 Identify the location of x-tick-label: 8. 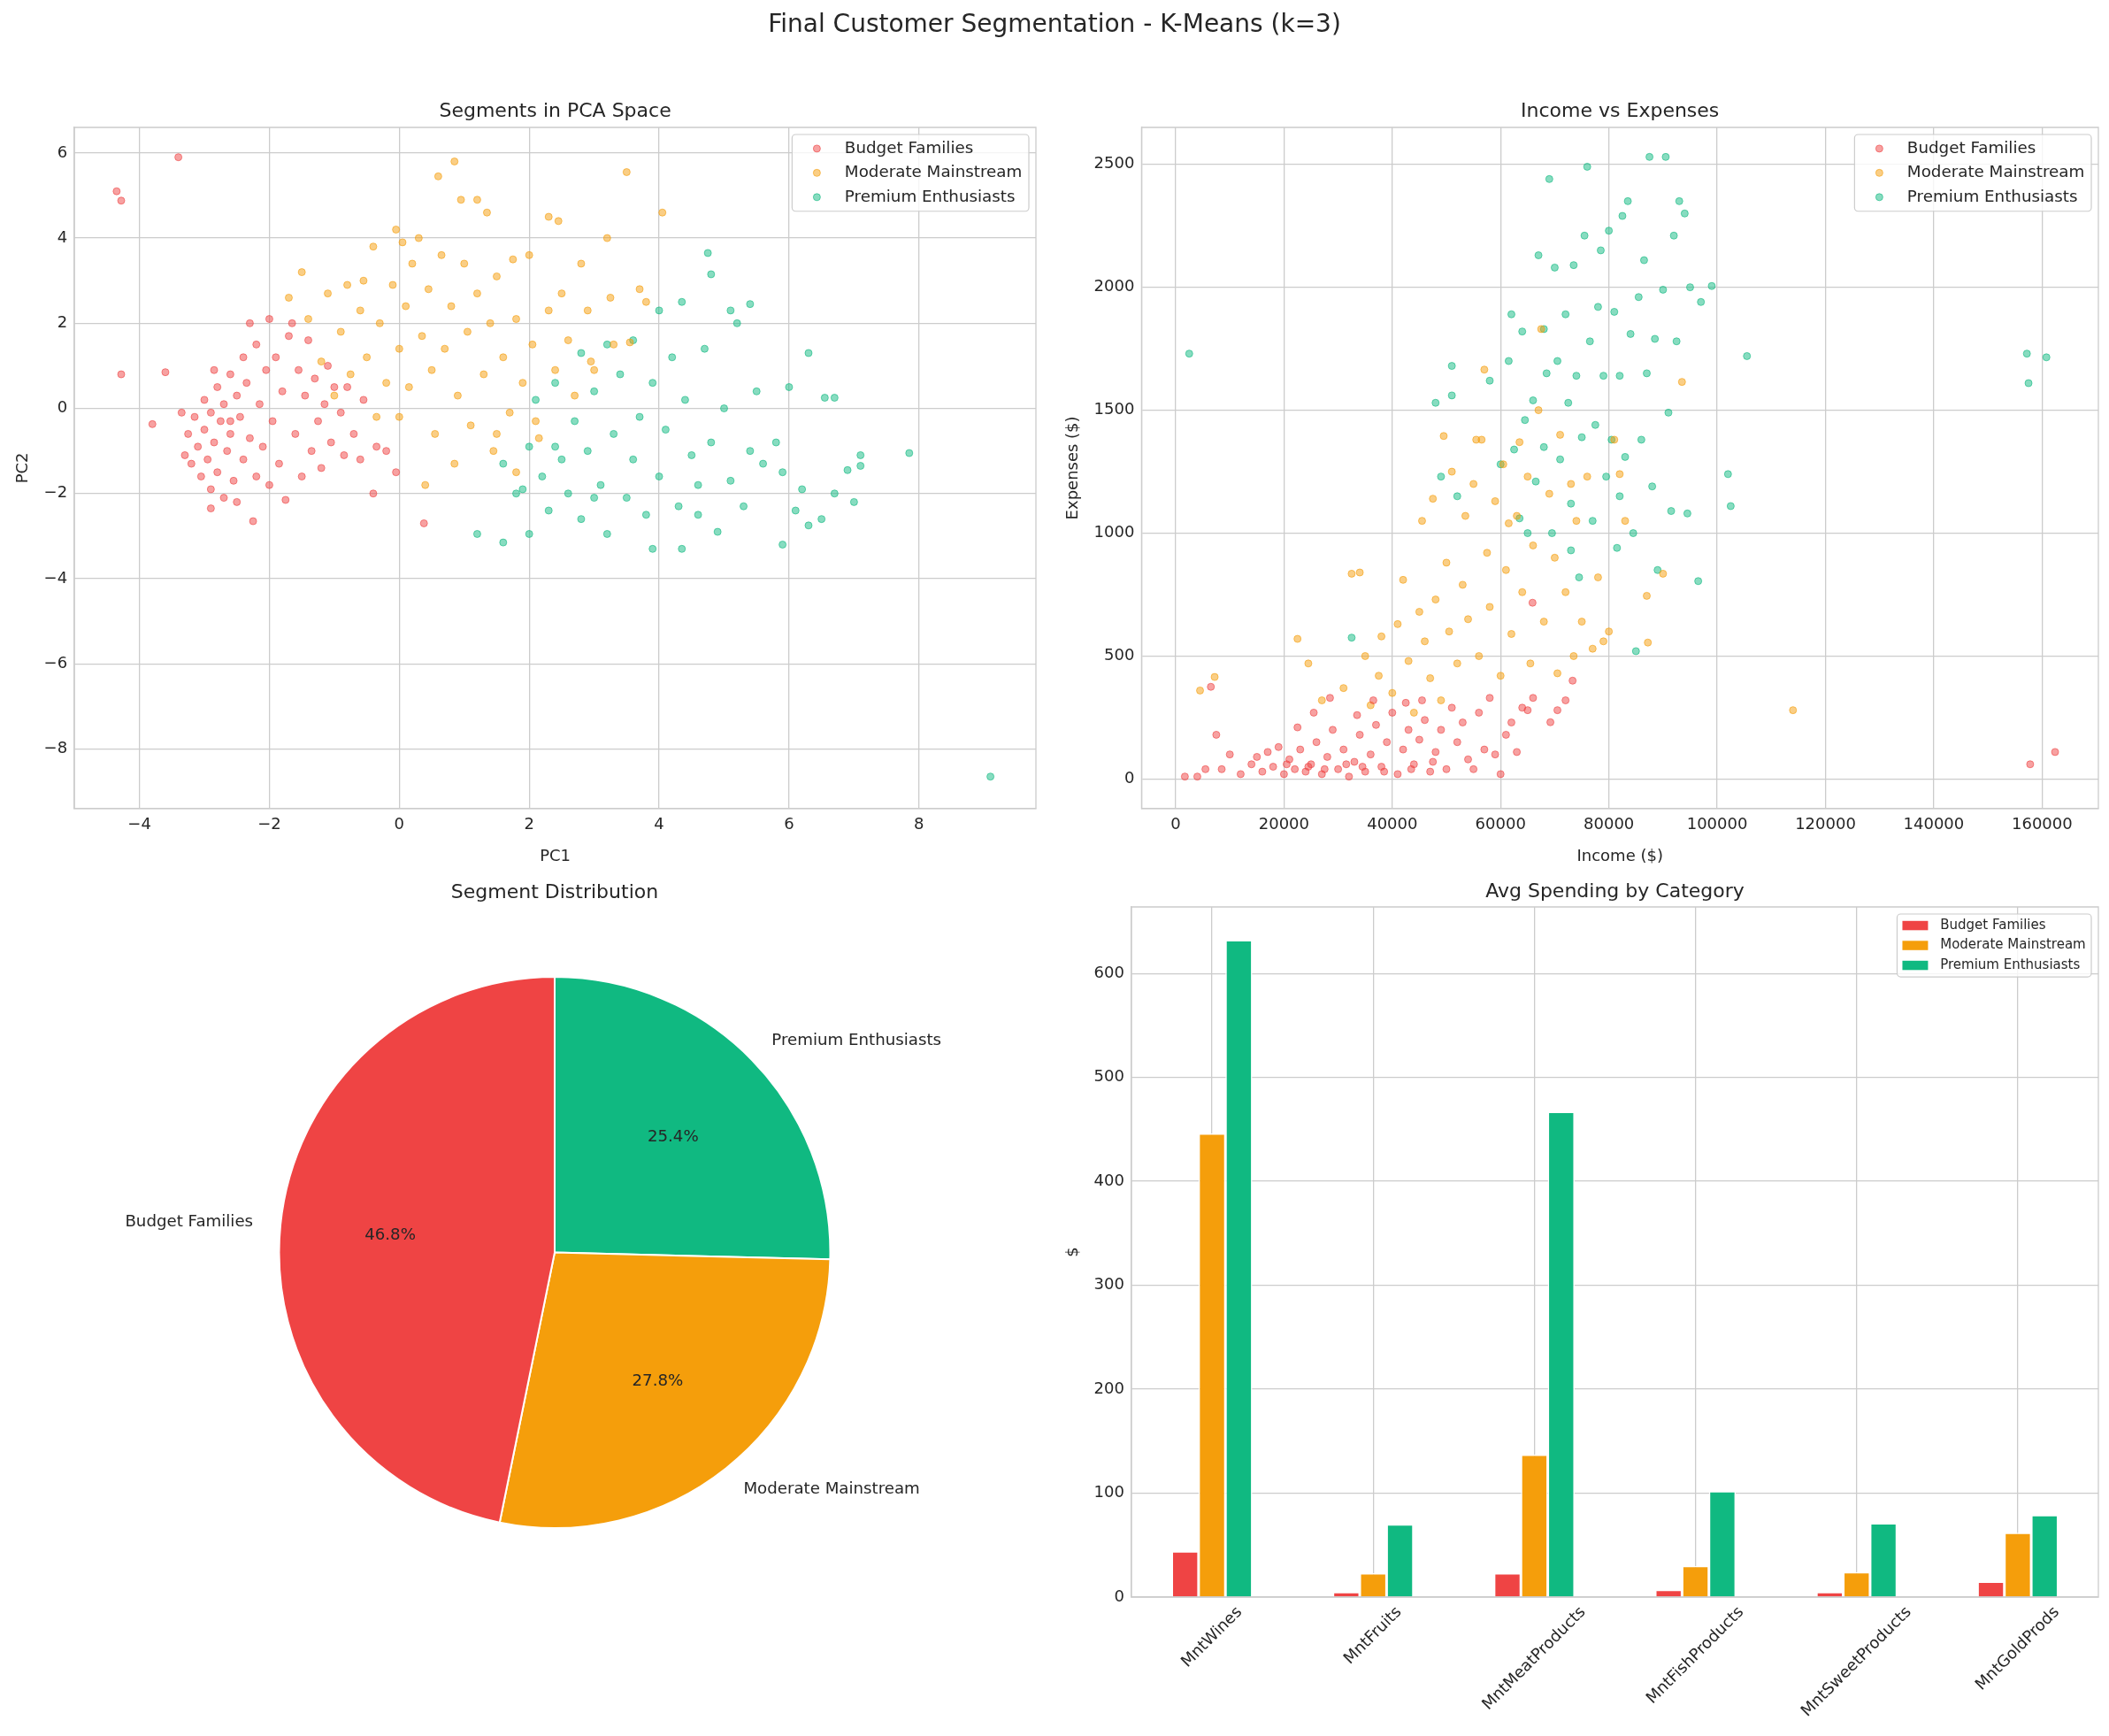
(919, 824).